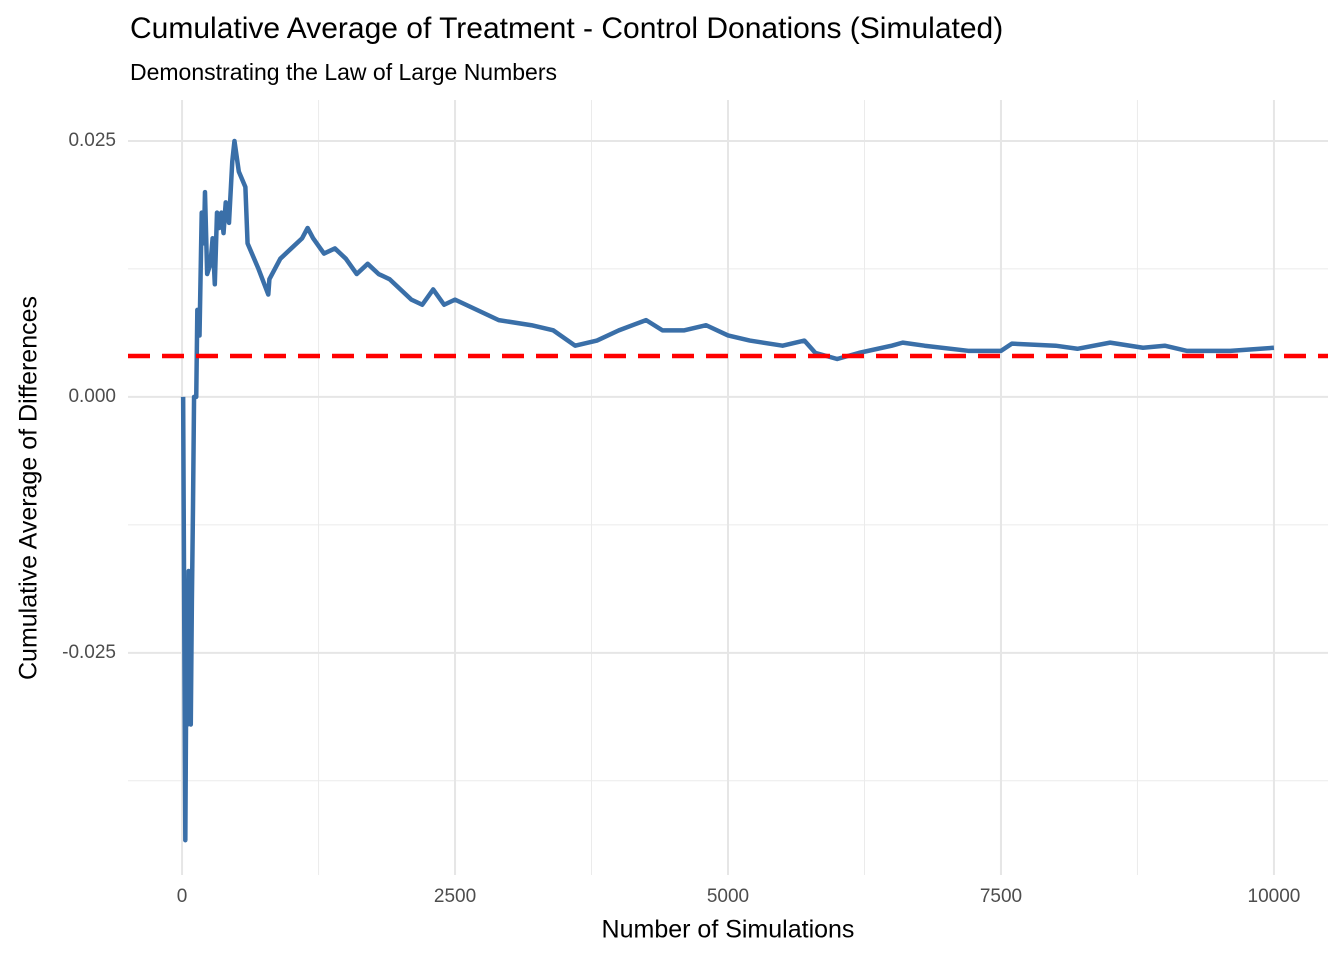  What do you see at coordinates (1001, 896) in the screenshot?
I see `x-tick-label: 7500` at bounding box center [1001, 896].